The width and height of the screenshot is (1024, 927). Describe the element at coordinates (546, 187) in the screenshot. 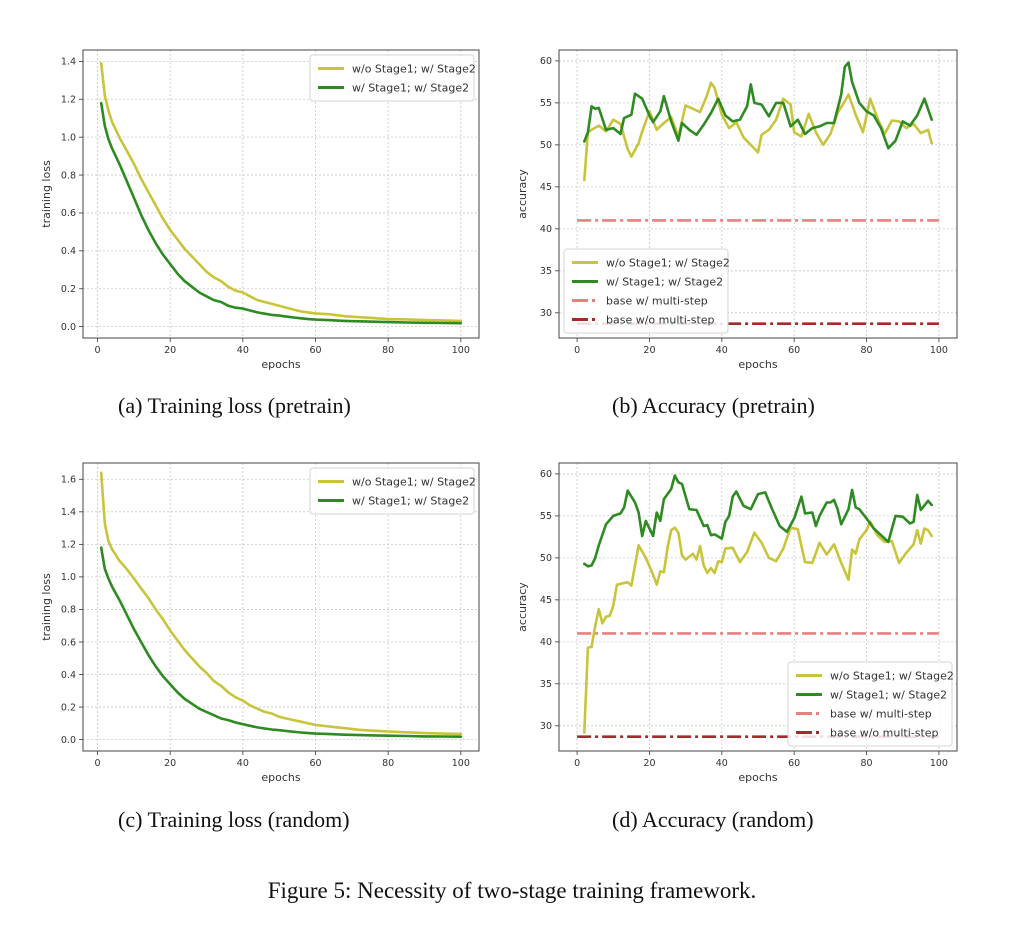

I see `y-tick-label: 45` at that location.